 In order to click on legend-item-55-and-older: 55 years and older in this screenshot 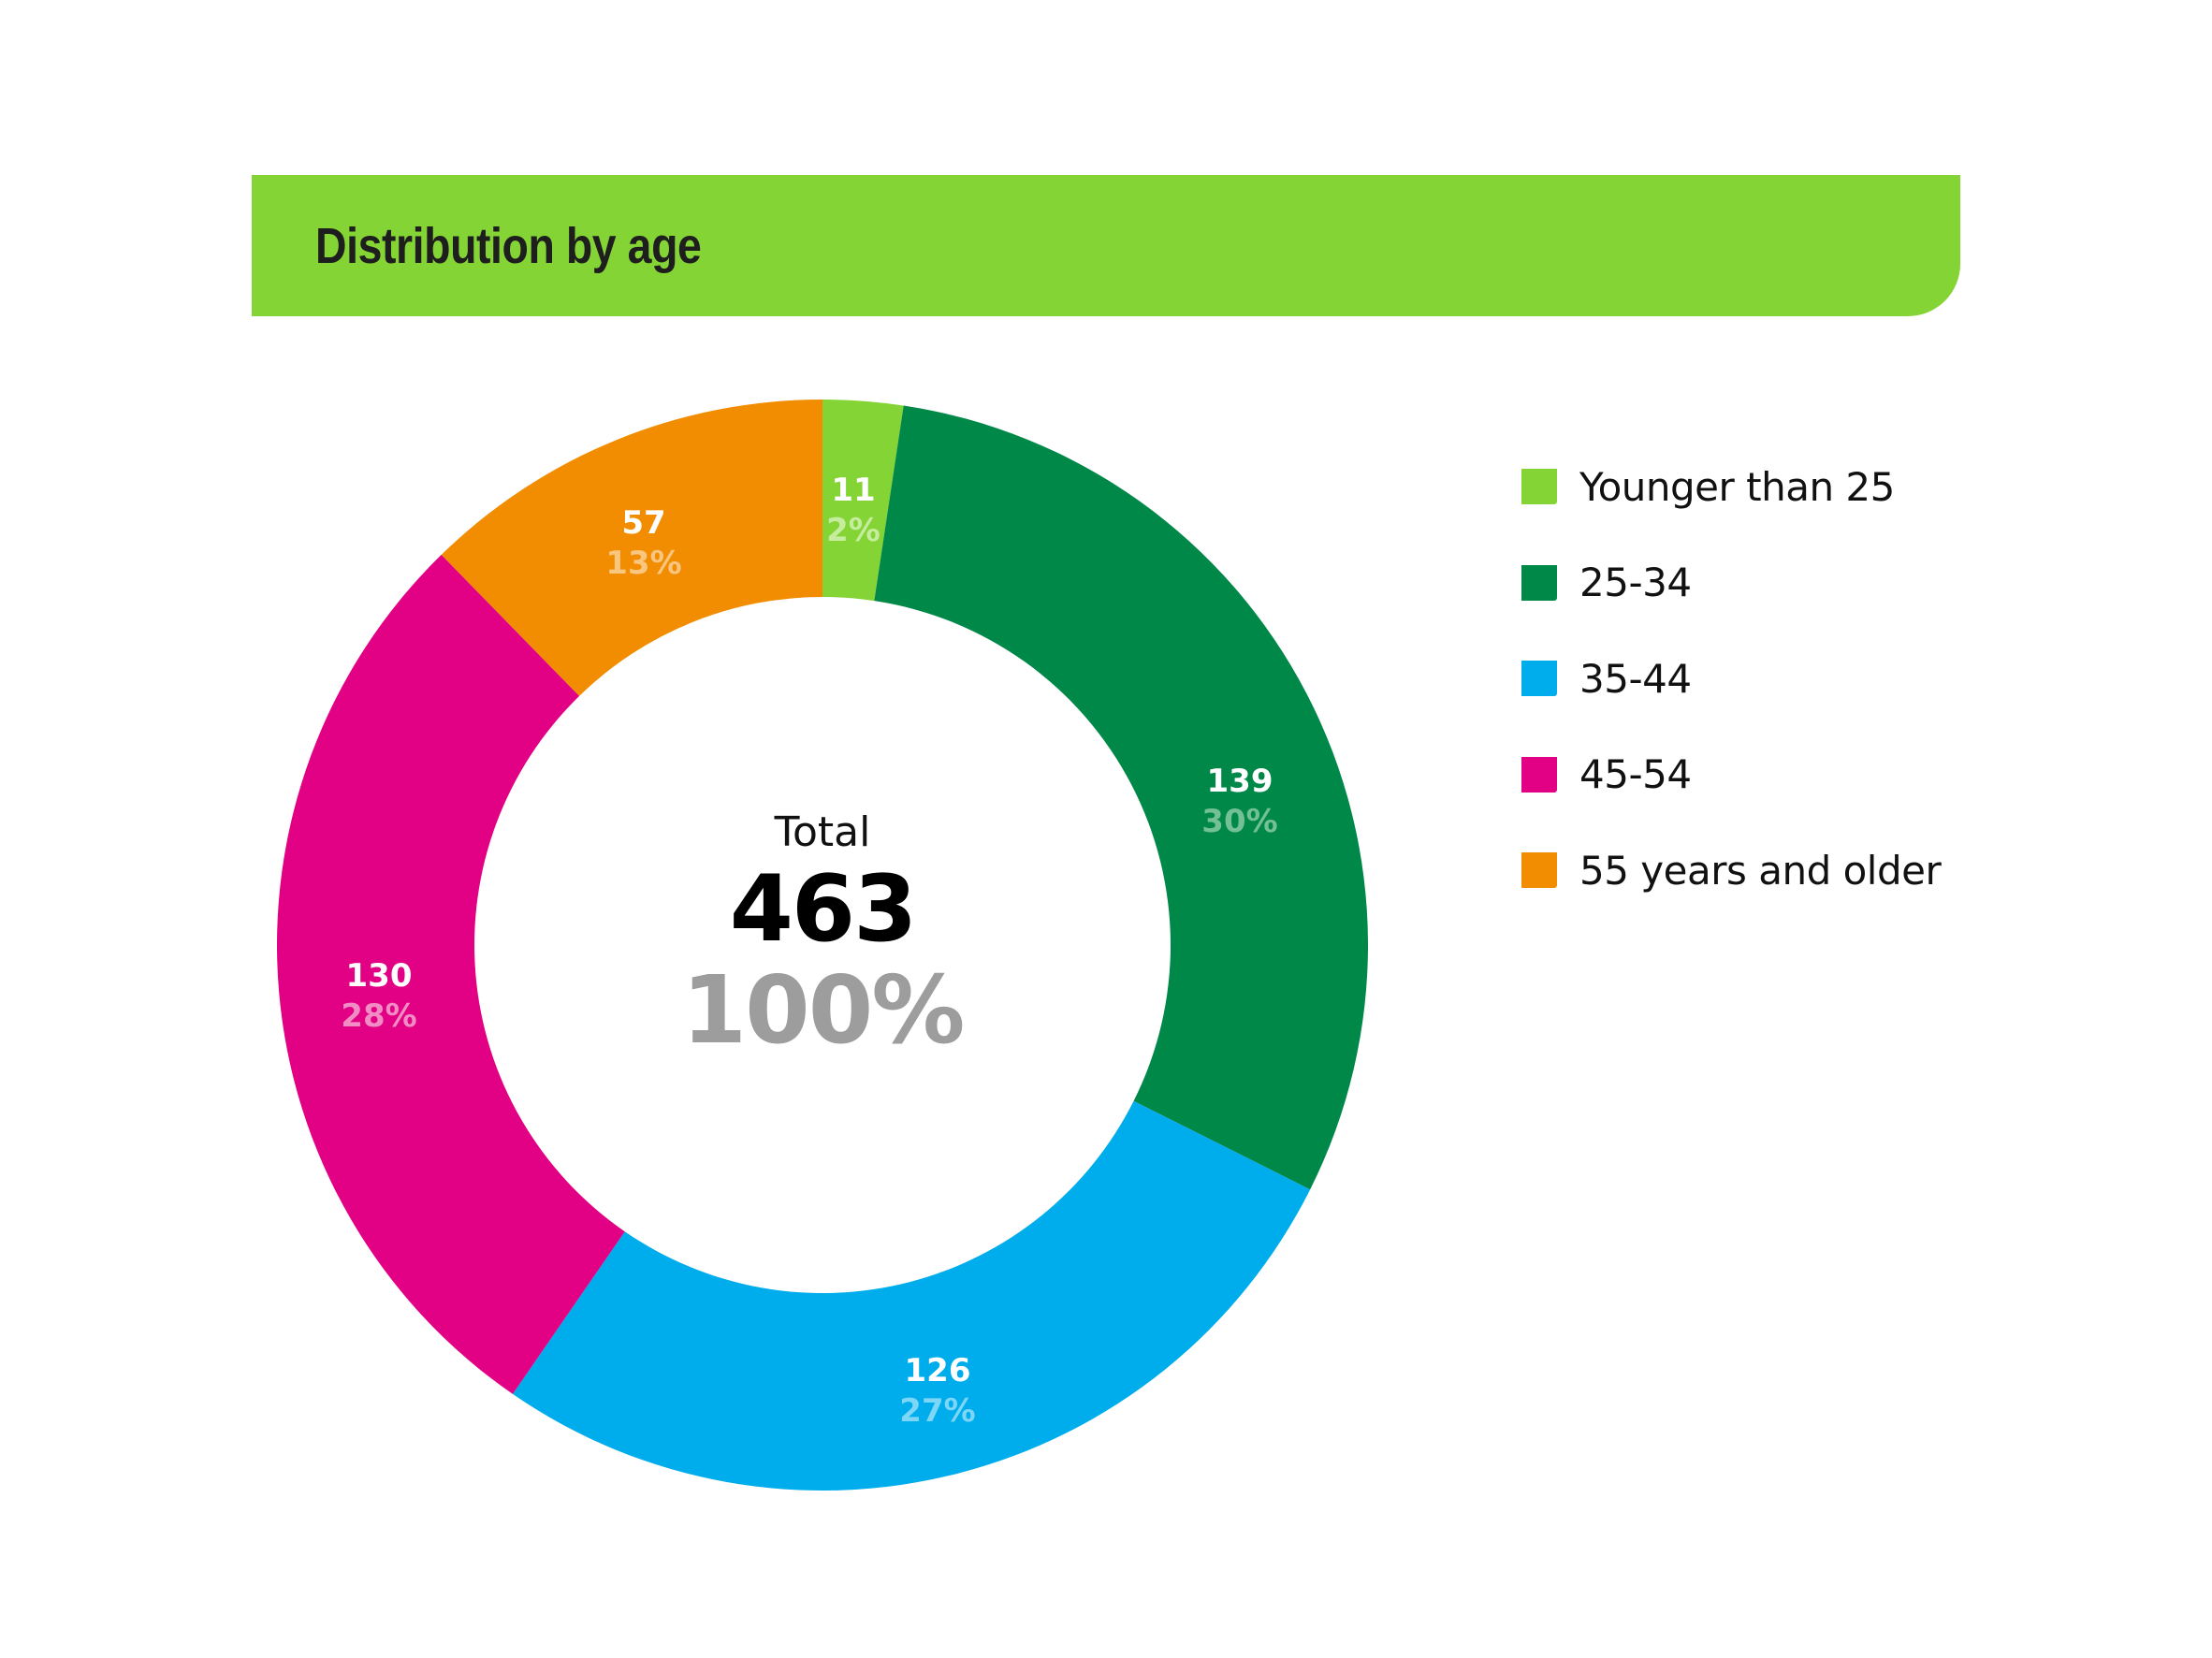, I will do `click(1731, 870)`.